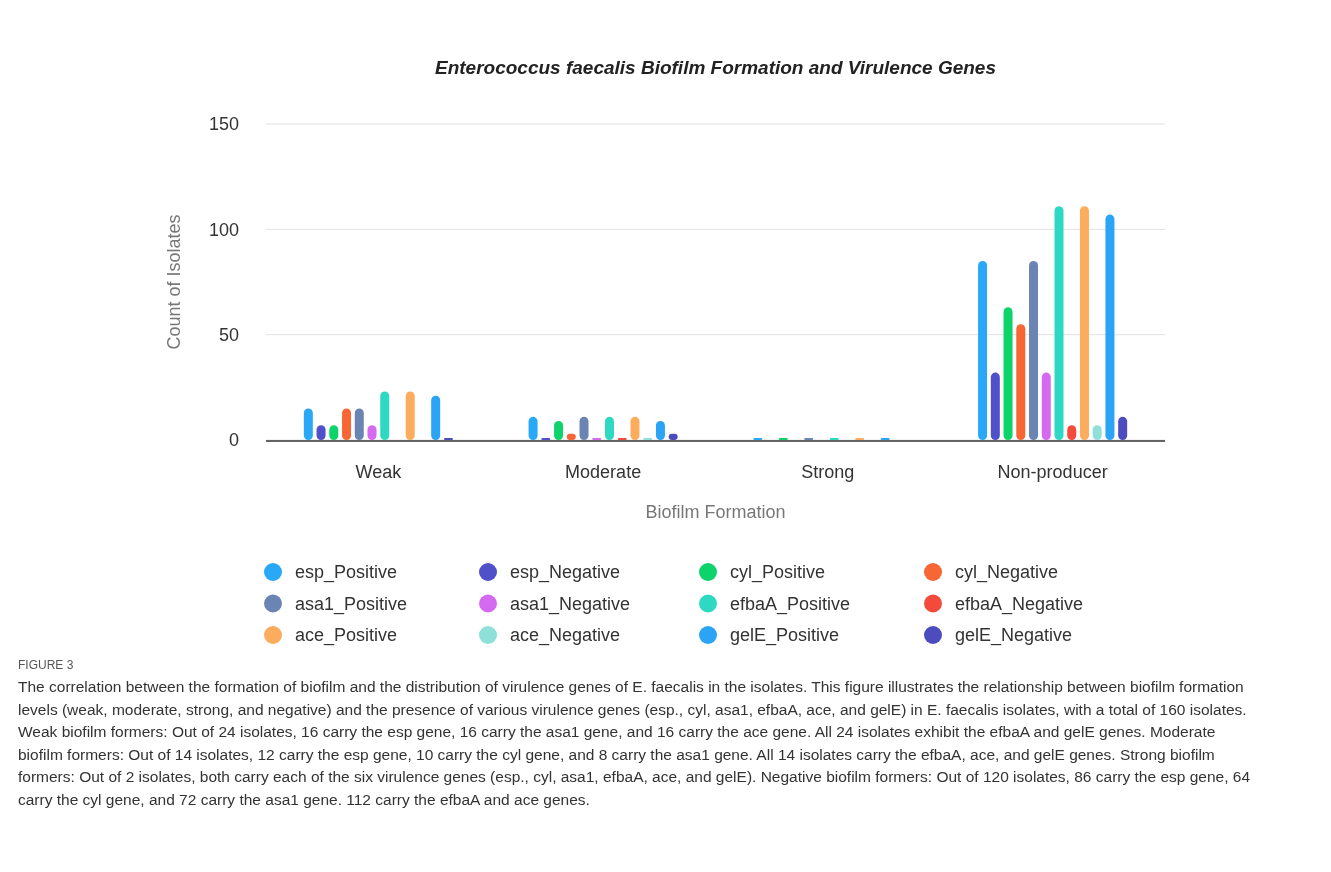  What do you see at coordinates (565, 573) in the screenshot?
I see `legend-label: esp_Negative` at bounding box center [565, 573].